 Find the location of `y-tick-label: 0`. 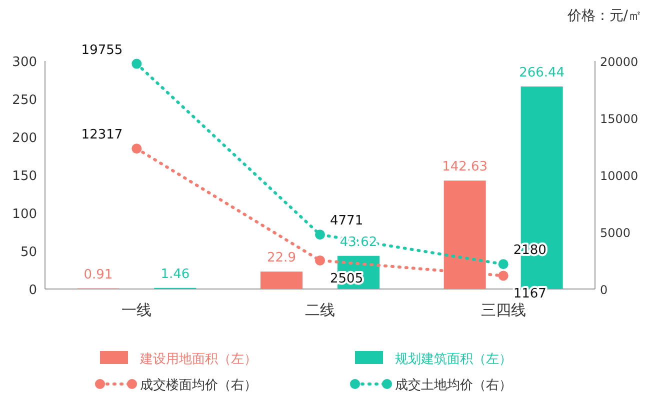

y-tick-label: 0 is located at coordinates (32, 290).